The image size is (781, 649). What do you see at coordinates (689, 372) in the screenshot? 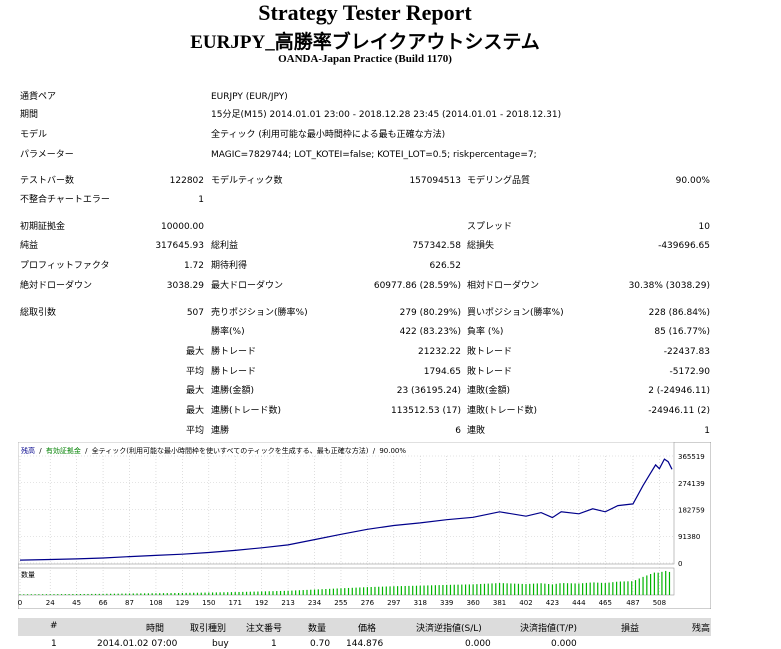
I see `avg-loss-value: -5172.90` at bounding box center [689, 372].